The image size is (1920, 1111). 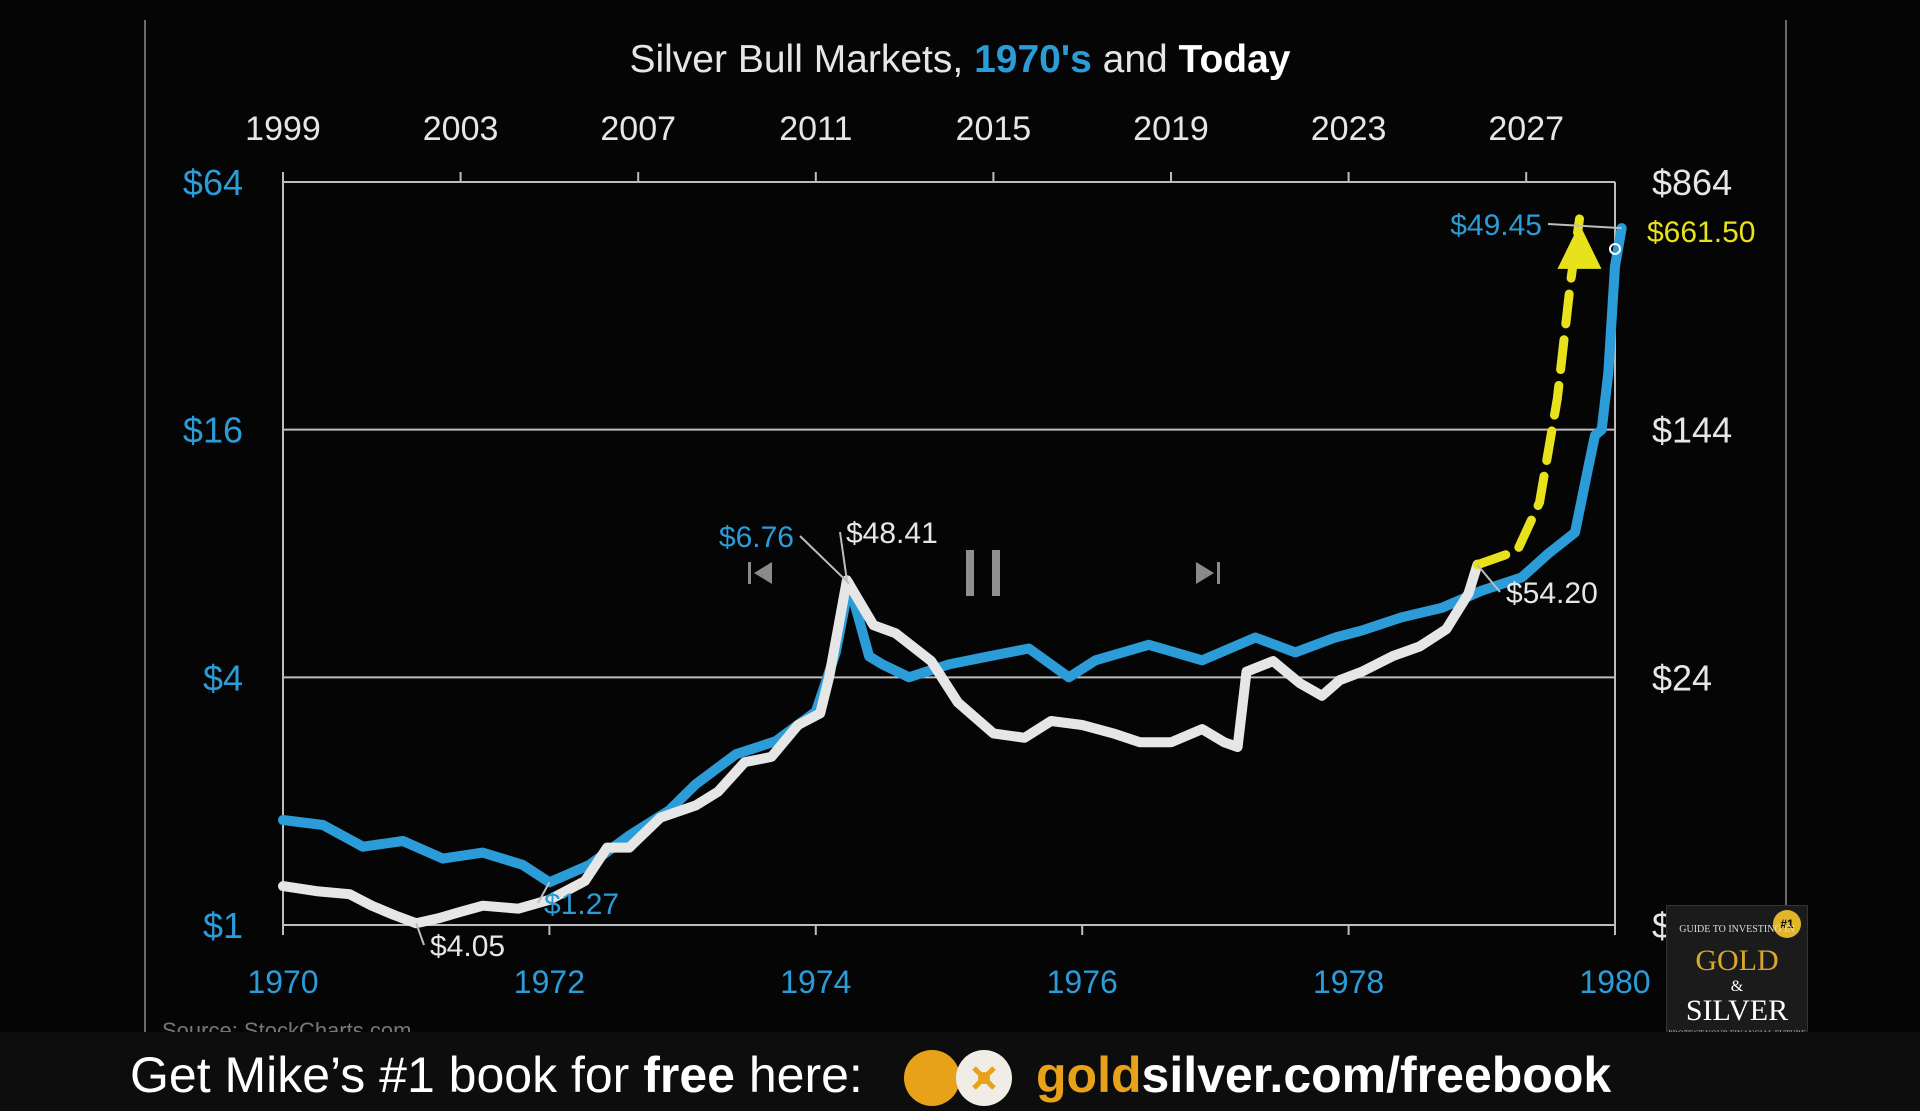 What do you see at coordinates (544, 892) in the screenshot?
I see `label-low-1972-leader` at bounding box center [544, 892].